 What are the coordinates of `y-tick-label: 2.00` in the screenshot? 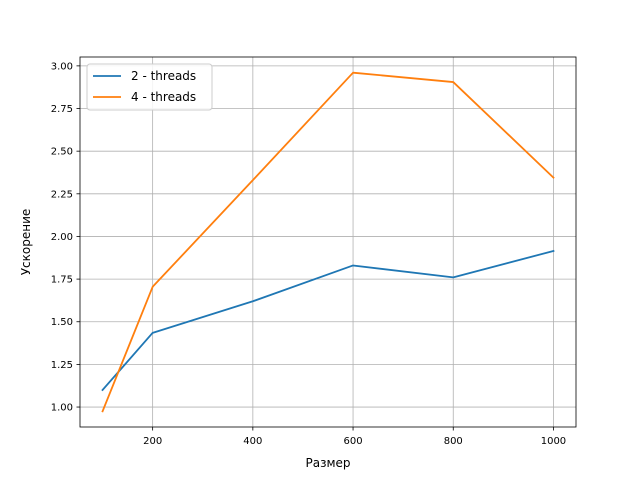 It's located at (62, 237).